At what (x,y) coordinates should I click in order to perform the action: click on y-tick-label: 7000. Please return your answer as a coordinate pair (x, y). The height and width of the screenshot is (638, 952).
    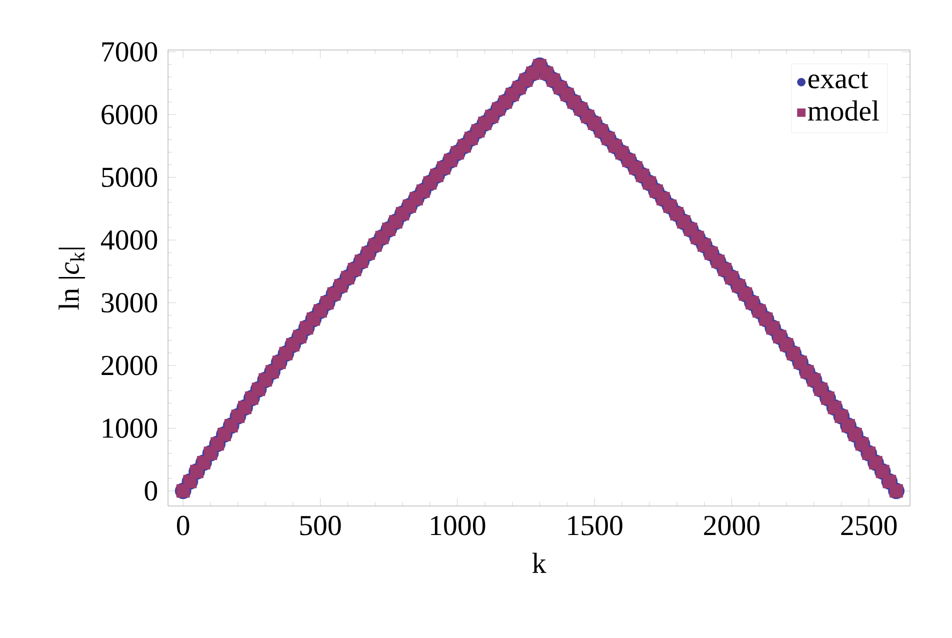
    Looking at the image, I should click on (130, 52).